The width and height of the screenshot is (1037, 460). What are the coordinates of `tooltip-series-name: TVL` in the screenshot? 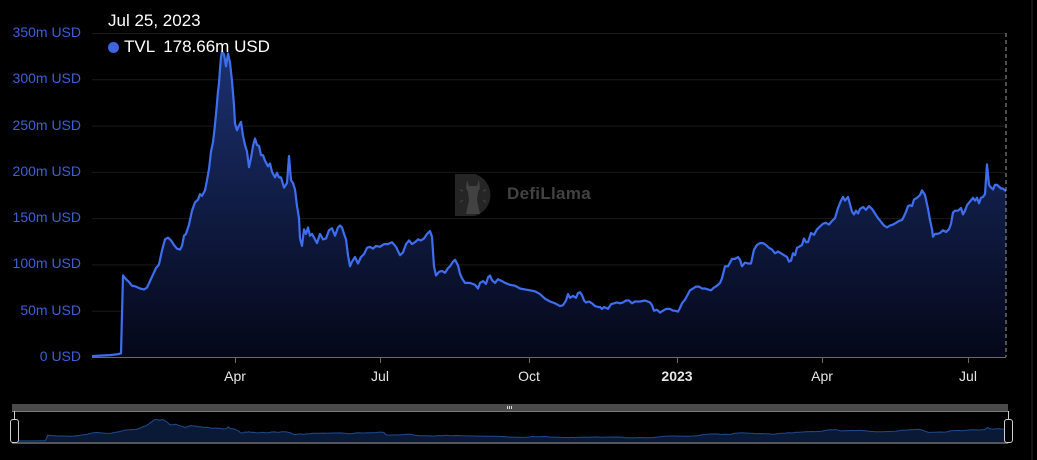 It's located at (140, 46).